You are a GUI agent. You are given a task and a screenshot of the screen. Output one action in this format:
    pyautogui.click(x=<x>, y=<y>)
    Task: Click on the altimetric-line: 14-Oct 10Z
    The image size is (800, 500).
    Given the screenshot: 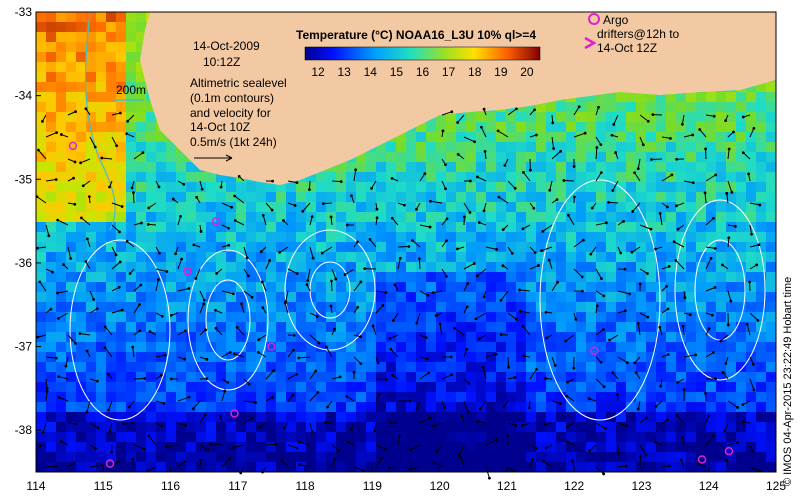 What is the action you would take?
    pyautogui.click(x=220, y=127)
    